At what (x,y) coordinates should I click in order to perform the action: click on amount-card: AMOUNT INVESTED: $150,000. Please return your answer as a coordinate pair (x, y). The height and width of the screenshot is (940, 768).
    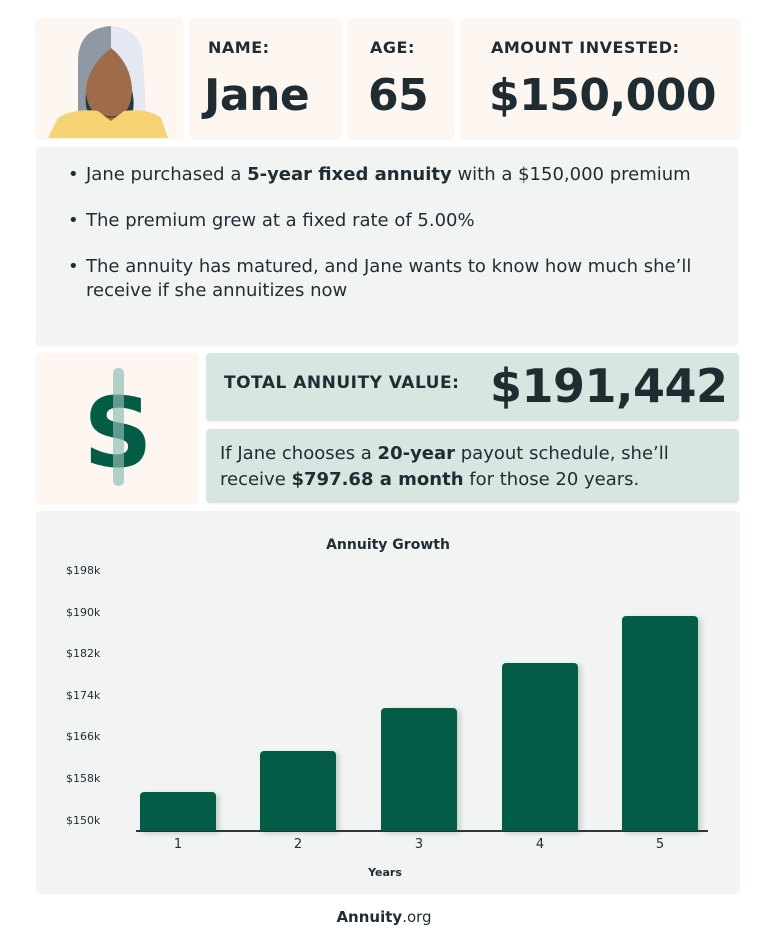
    Looking at the image, I should click on (600, 78).